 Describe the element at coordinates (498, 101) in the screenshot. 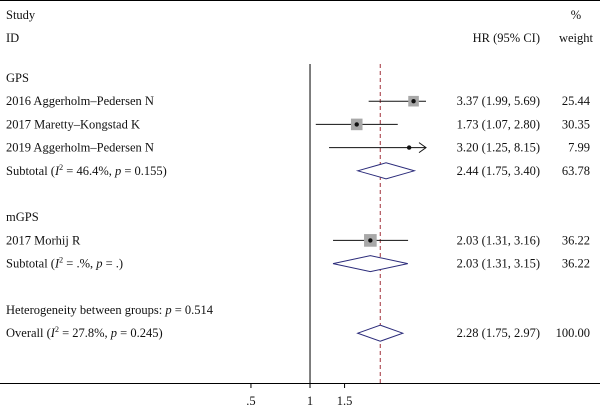

I see `hr-ci-value: 3.37 (1.99, 5.69)` at that location.